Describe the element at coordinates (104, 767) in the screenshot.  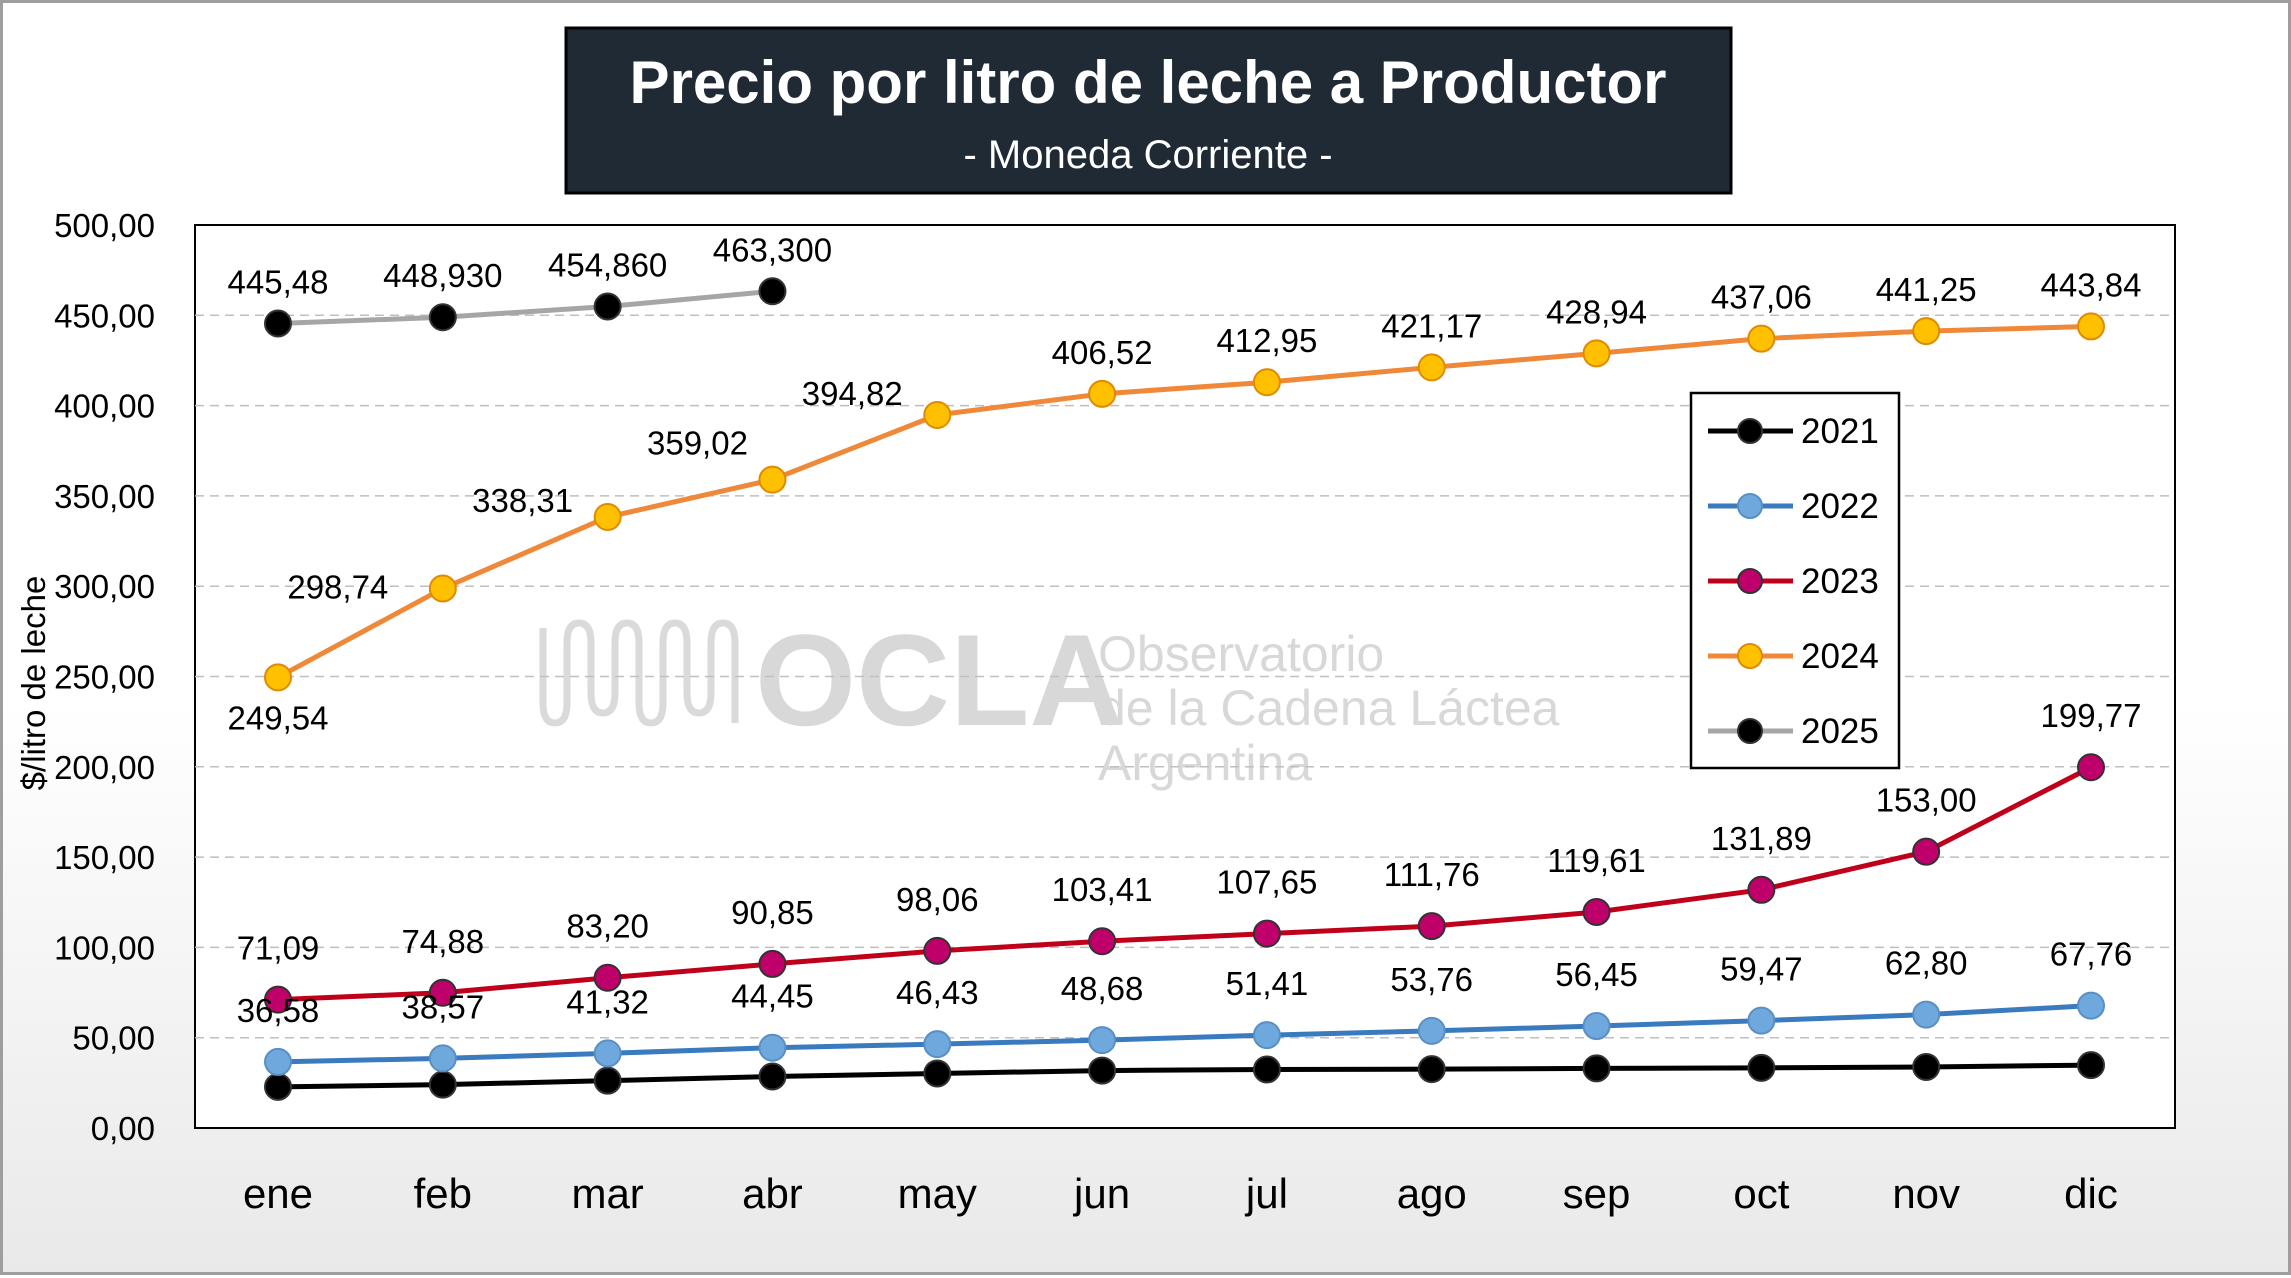
I see `y-tick-label: 200,00` at that location.